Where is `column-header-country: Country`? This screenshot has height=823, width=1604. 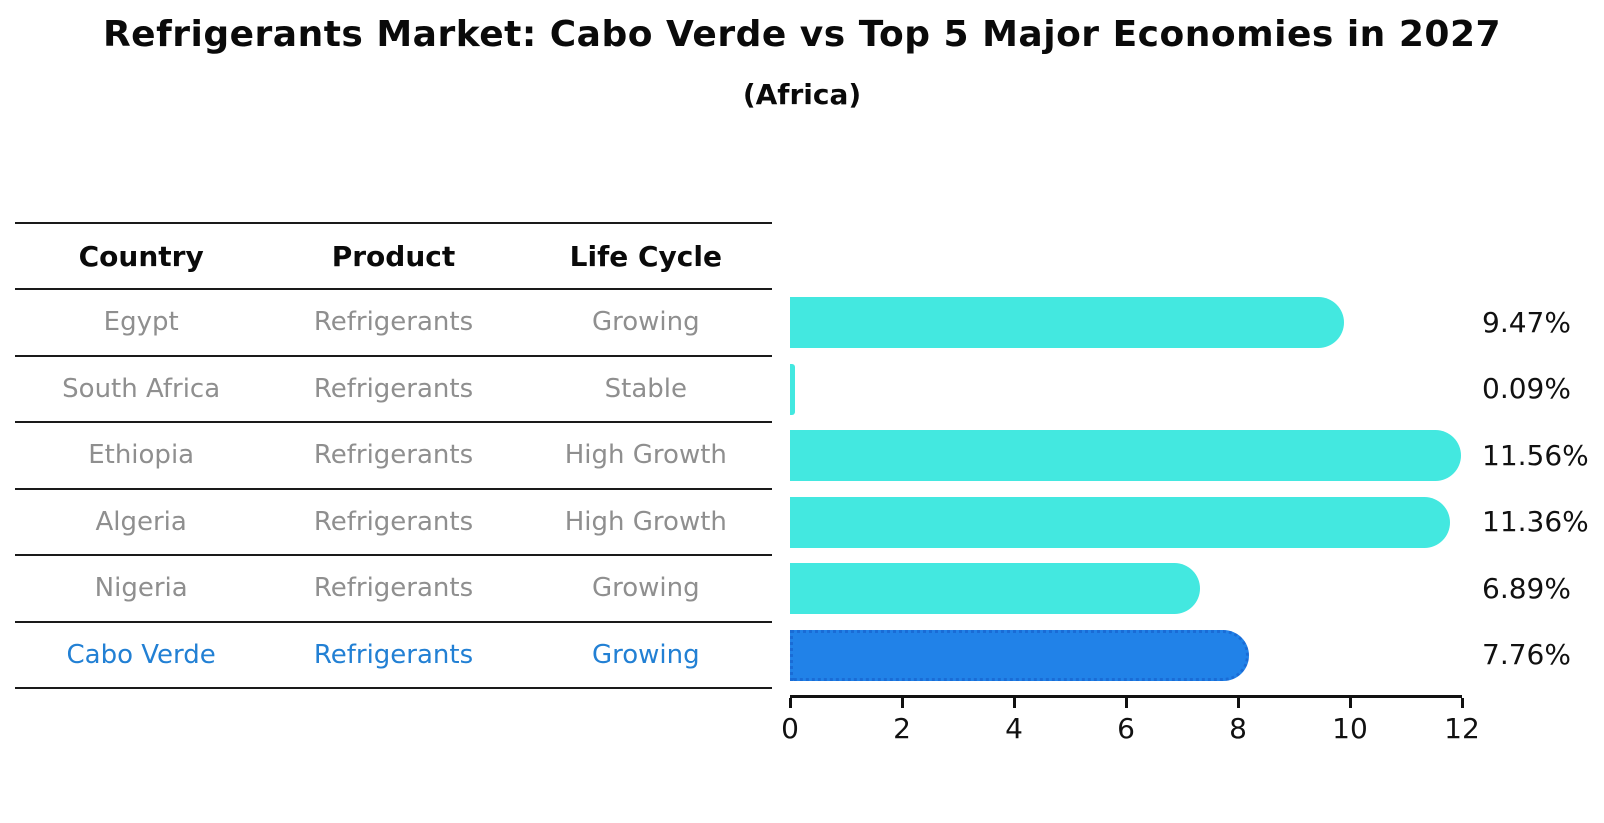
column-header-country: Country is located at coordinates (141, 256).